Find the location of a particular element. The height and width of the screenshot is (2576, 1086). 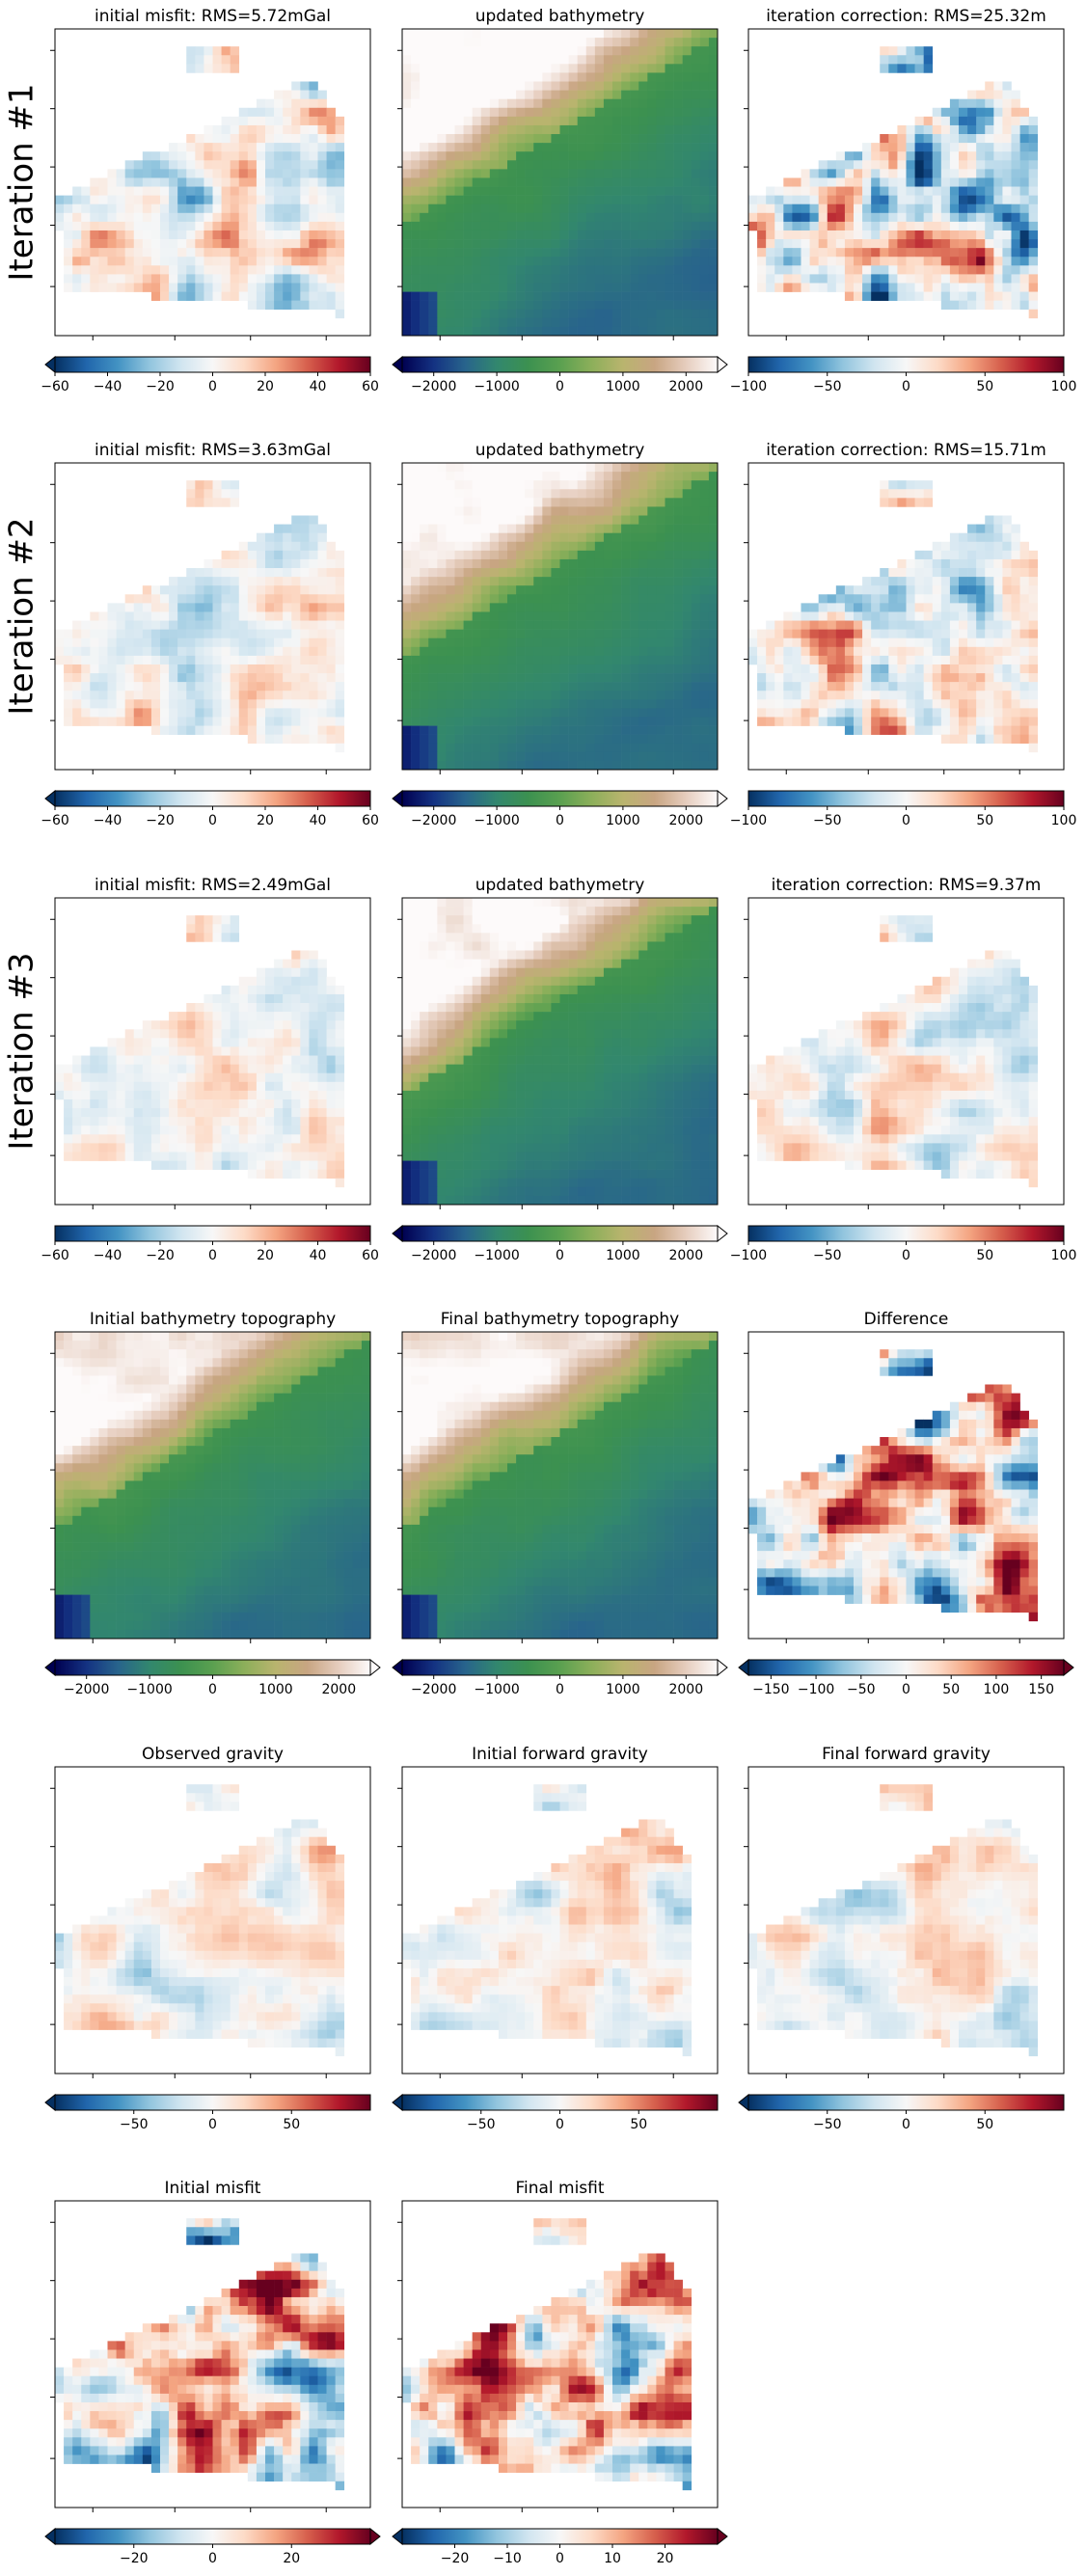

panel-15: Final forward gravity −50 0 50 is located at coordinates (901, 1938).